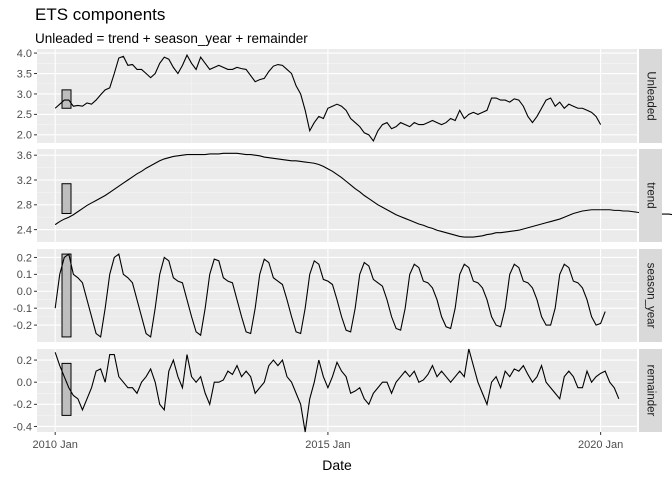 The width and height of the screenshot is (672, 480). What do you see at coordinates (24, 230) in the screenshot?
I see `y-tick-label: 2.4` at bounding box center [24, 230].